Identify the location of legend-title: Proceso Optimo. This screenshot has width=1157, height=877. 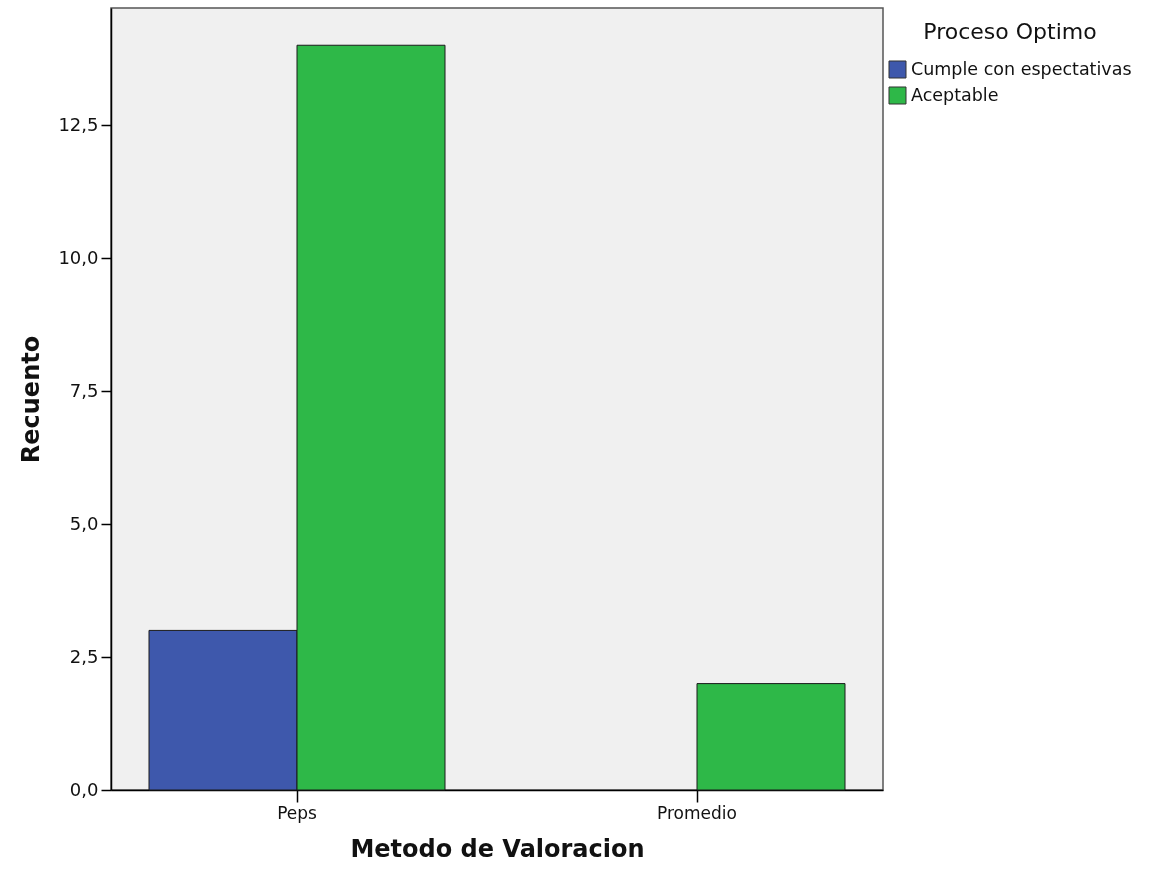
(1010, 31).